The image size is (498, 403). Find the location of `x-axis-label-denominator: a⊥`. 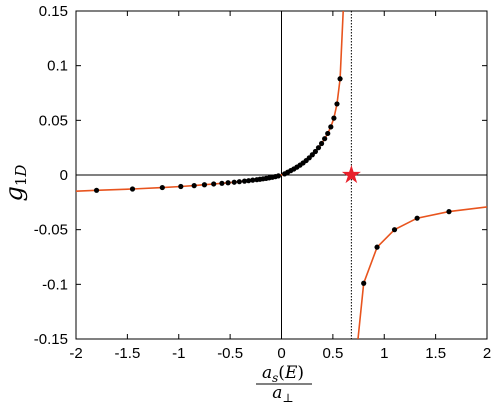

x-axis-label-denominator: a⊥ is located at coordinates (282, 393).